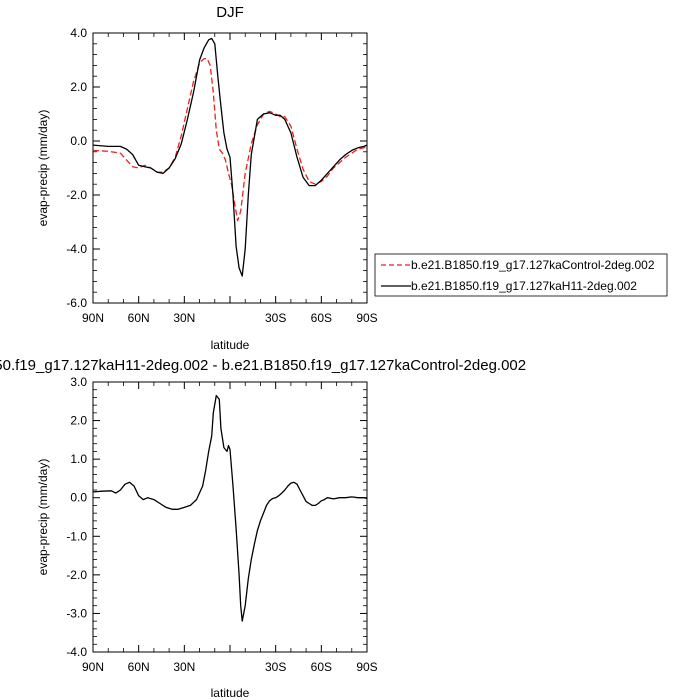 This screenshot has height=700, width=700. Describe the element at coordinates (78, 498) in the screenshot. I see `bottom-y-tick-label: 0.0` at that location.